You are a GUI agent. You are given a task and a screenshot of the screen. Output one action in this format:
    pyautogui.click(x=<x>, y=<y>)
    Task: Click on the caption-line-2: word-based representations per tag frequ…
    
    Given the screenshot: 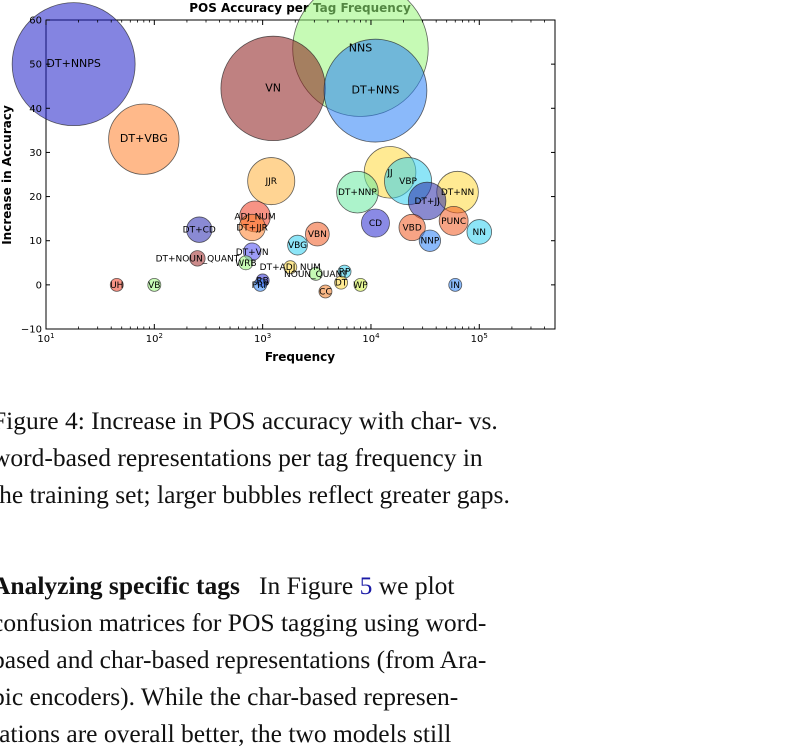 What is the action you would take?
    pyautogui.click(x=241, y=457)
    